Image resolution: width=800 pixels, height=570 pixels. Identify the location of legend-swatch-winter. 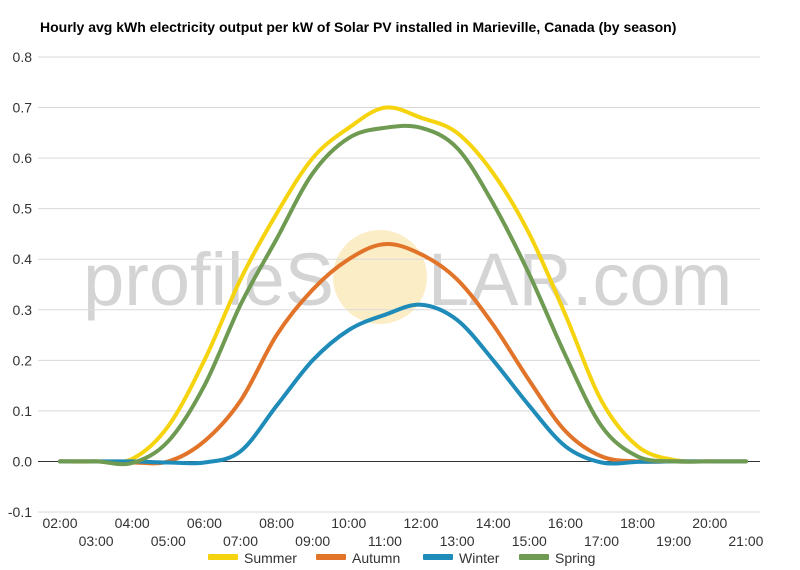
(438, 557).